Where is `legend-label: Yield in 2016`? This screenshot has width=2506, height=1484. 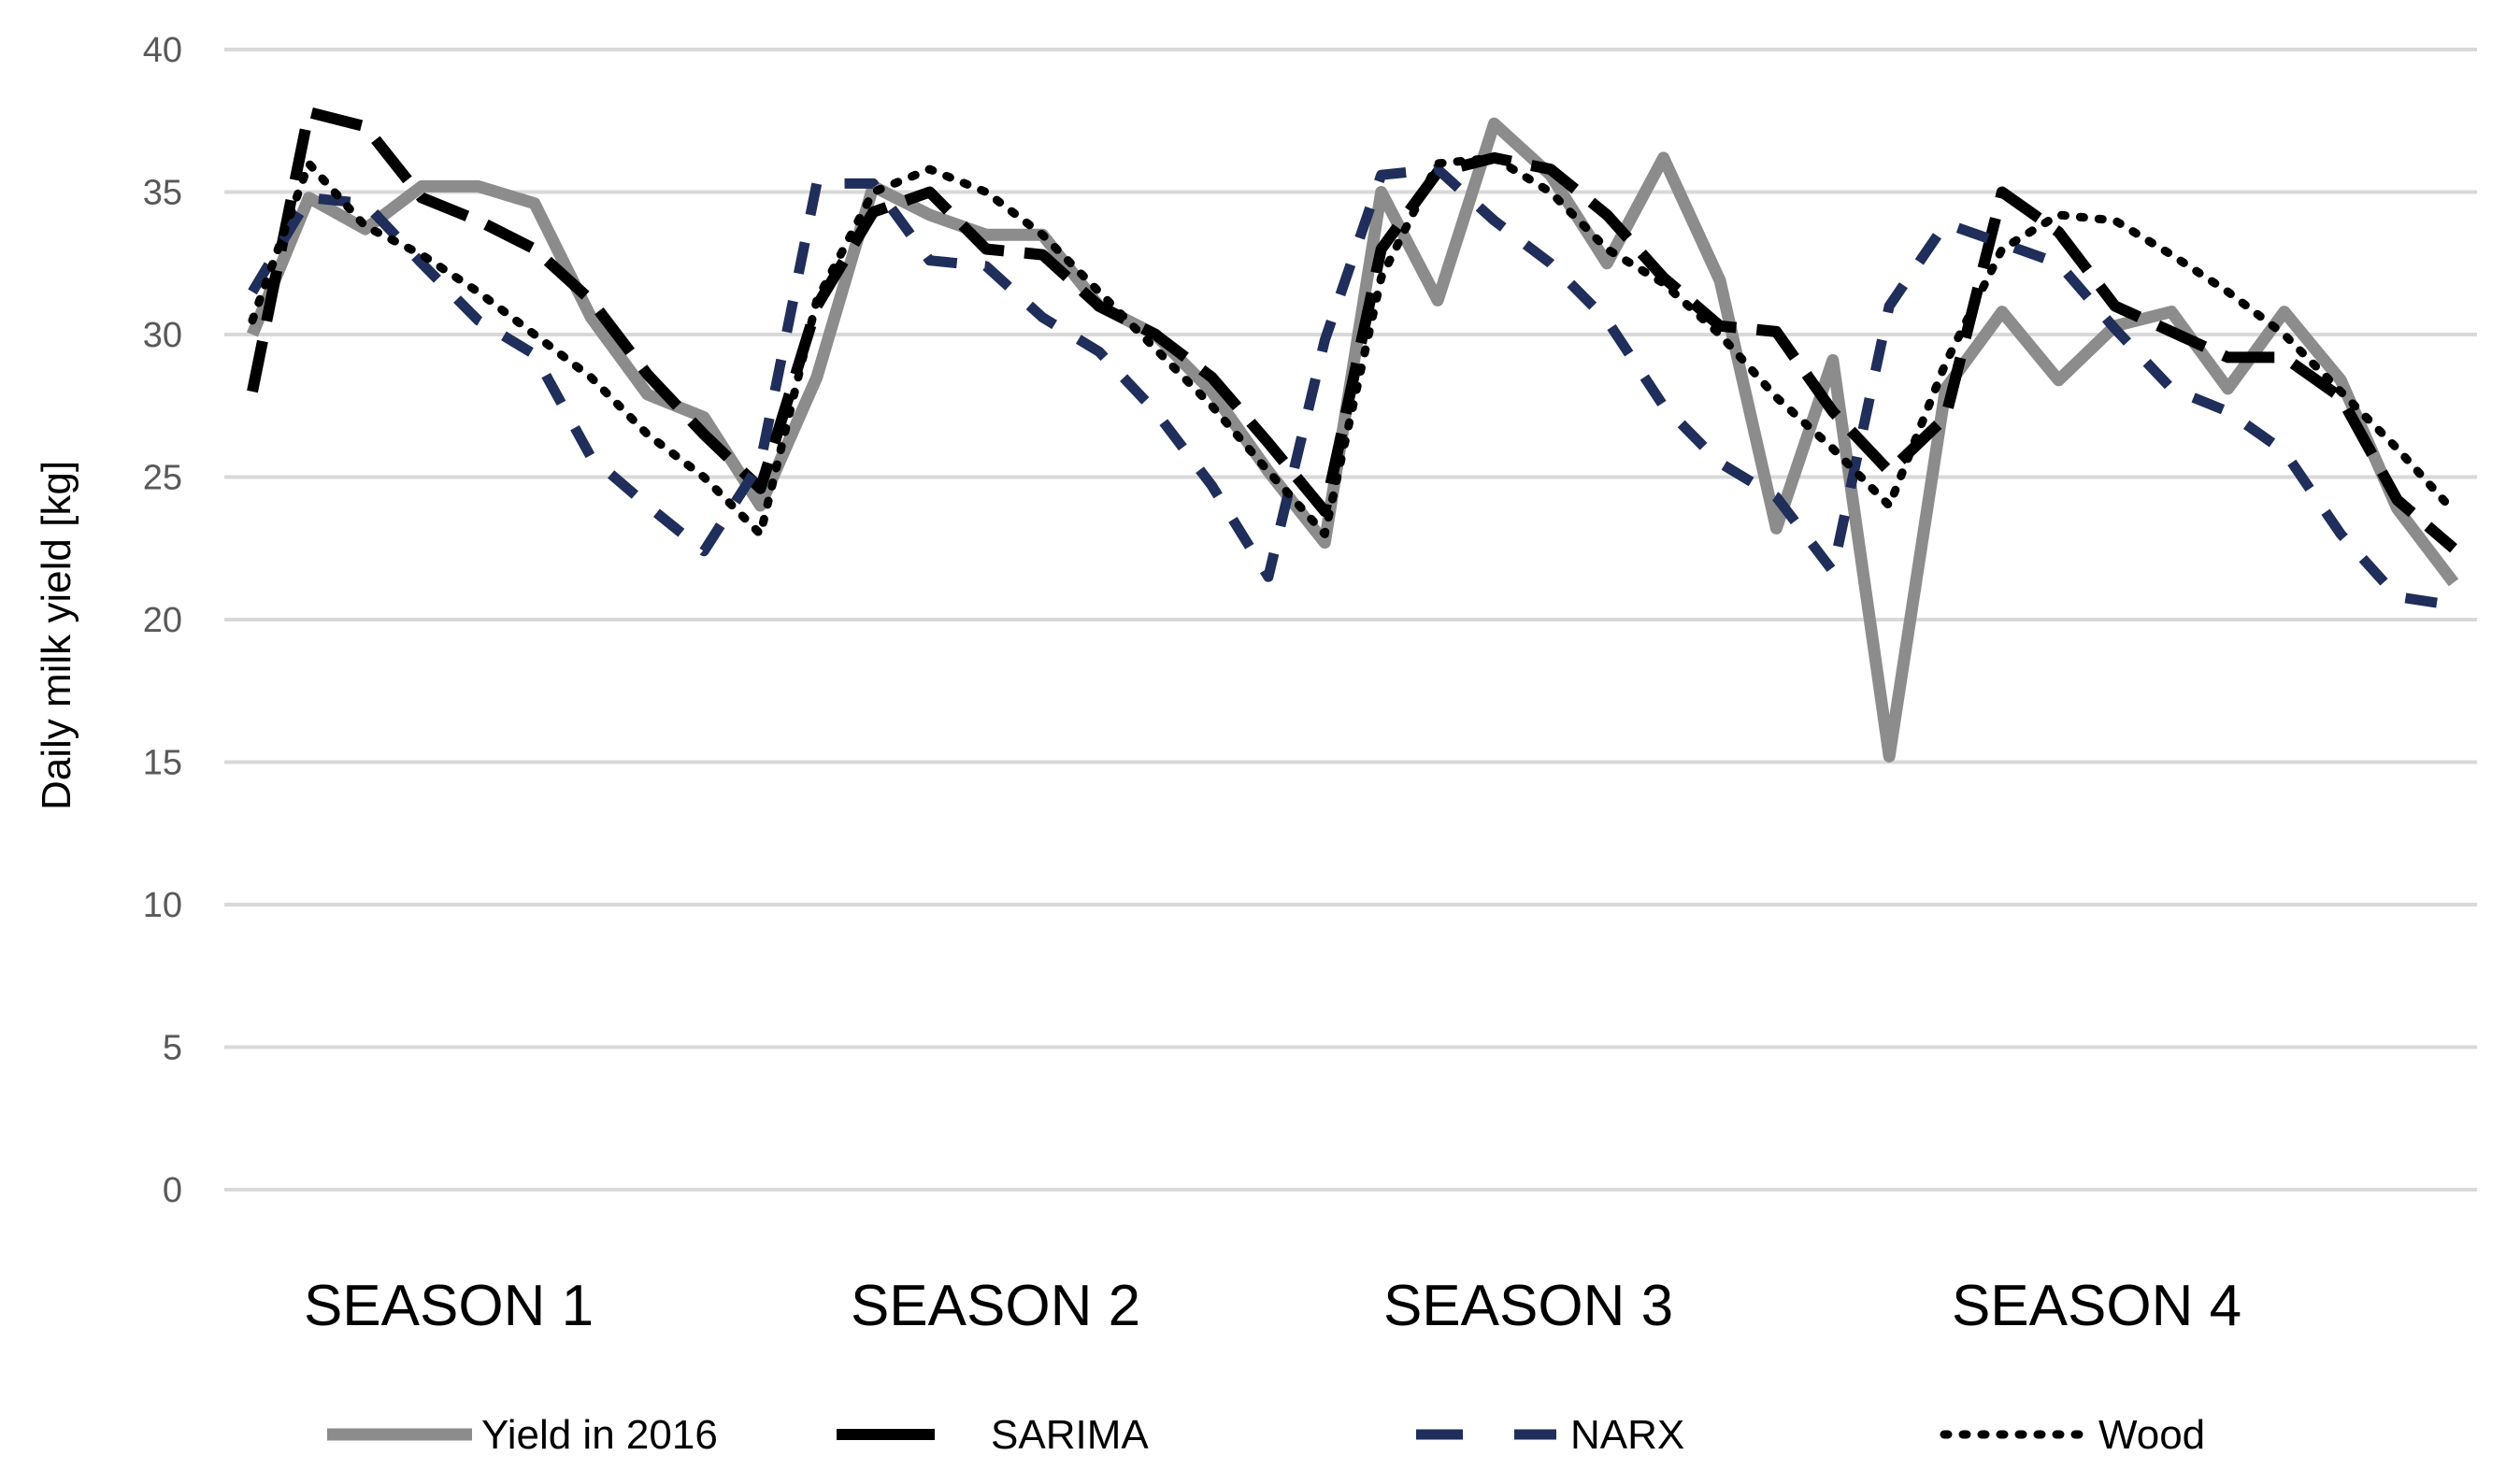
legend-label: Yield in 2016 is located at coordinates (599, 1435).